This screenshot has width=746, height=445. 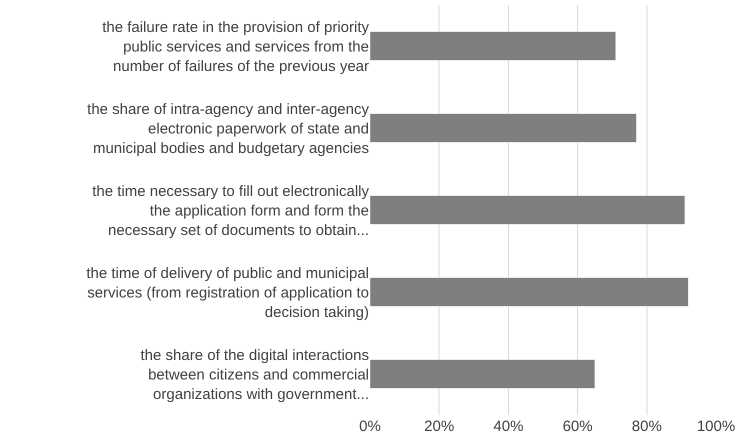 I want to click on x-tick-label: 40%, so click(x=508, y=426).